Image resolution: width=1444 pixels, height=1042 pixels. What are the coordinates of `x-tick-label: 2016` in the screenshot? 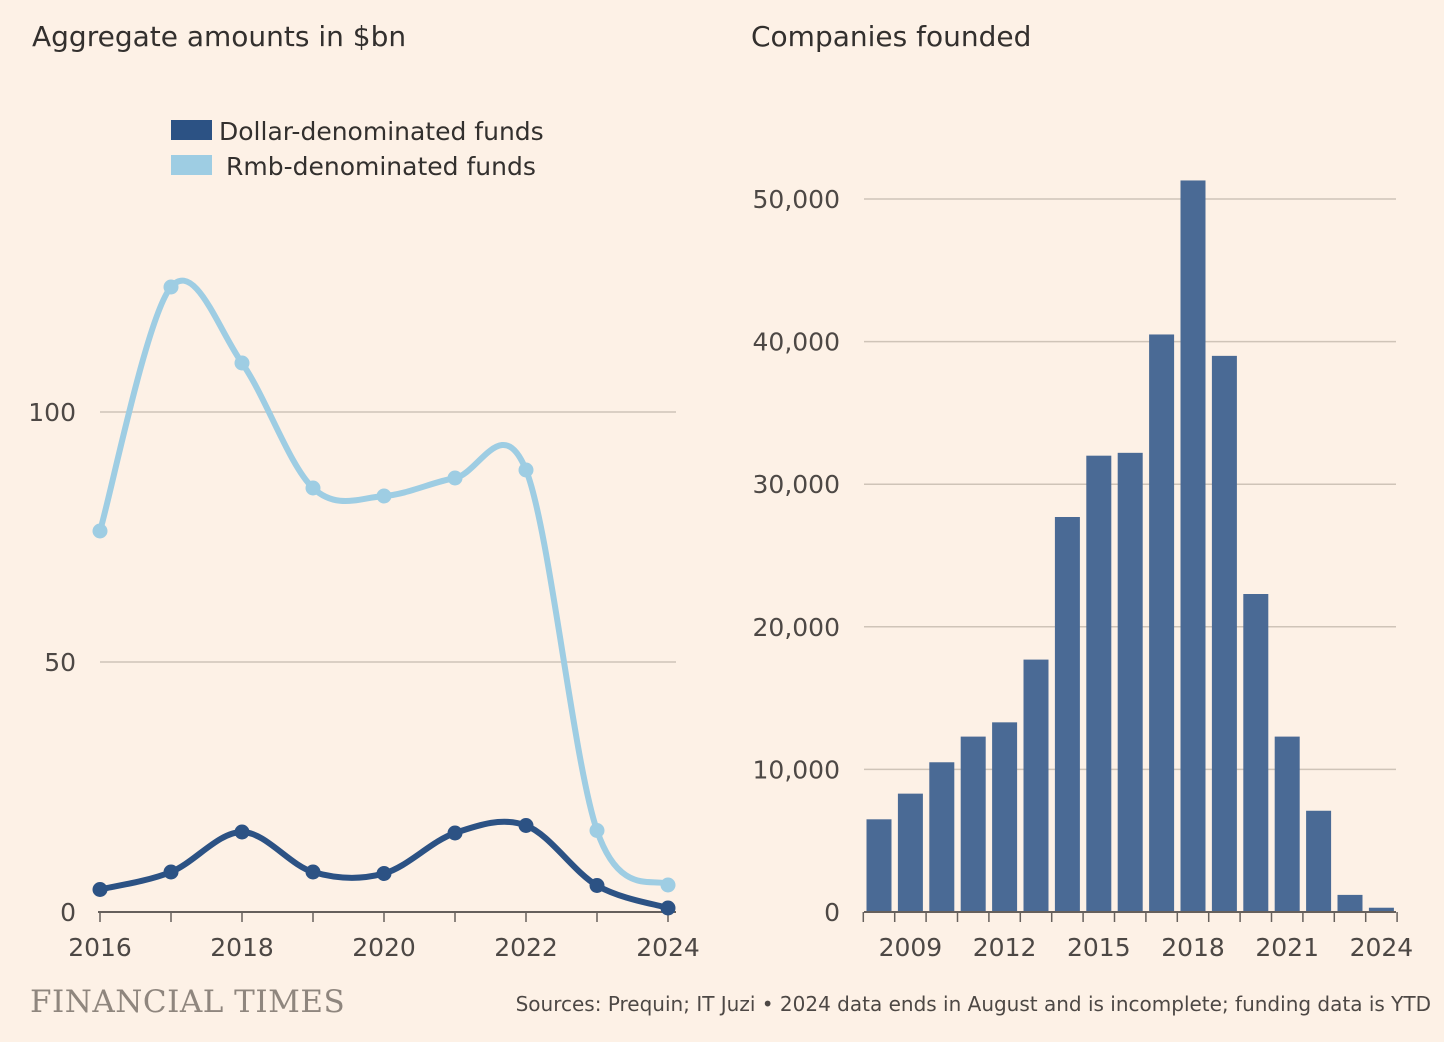 It's located at (100, 947).